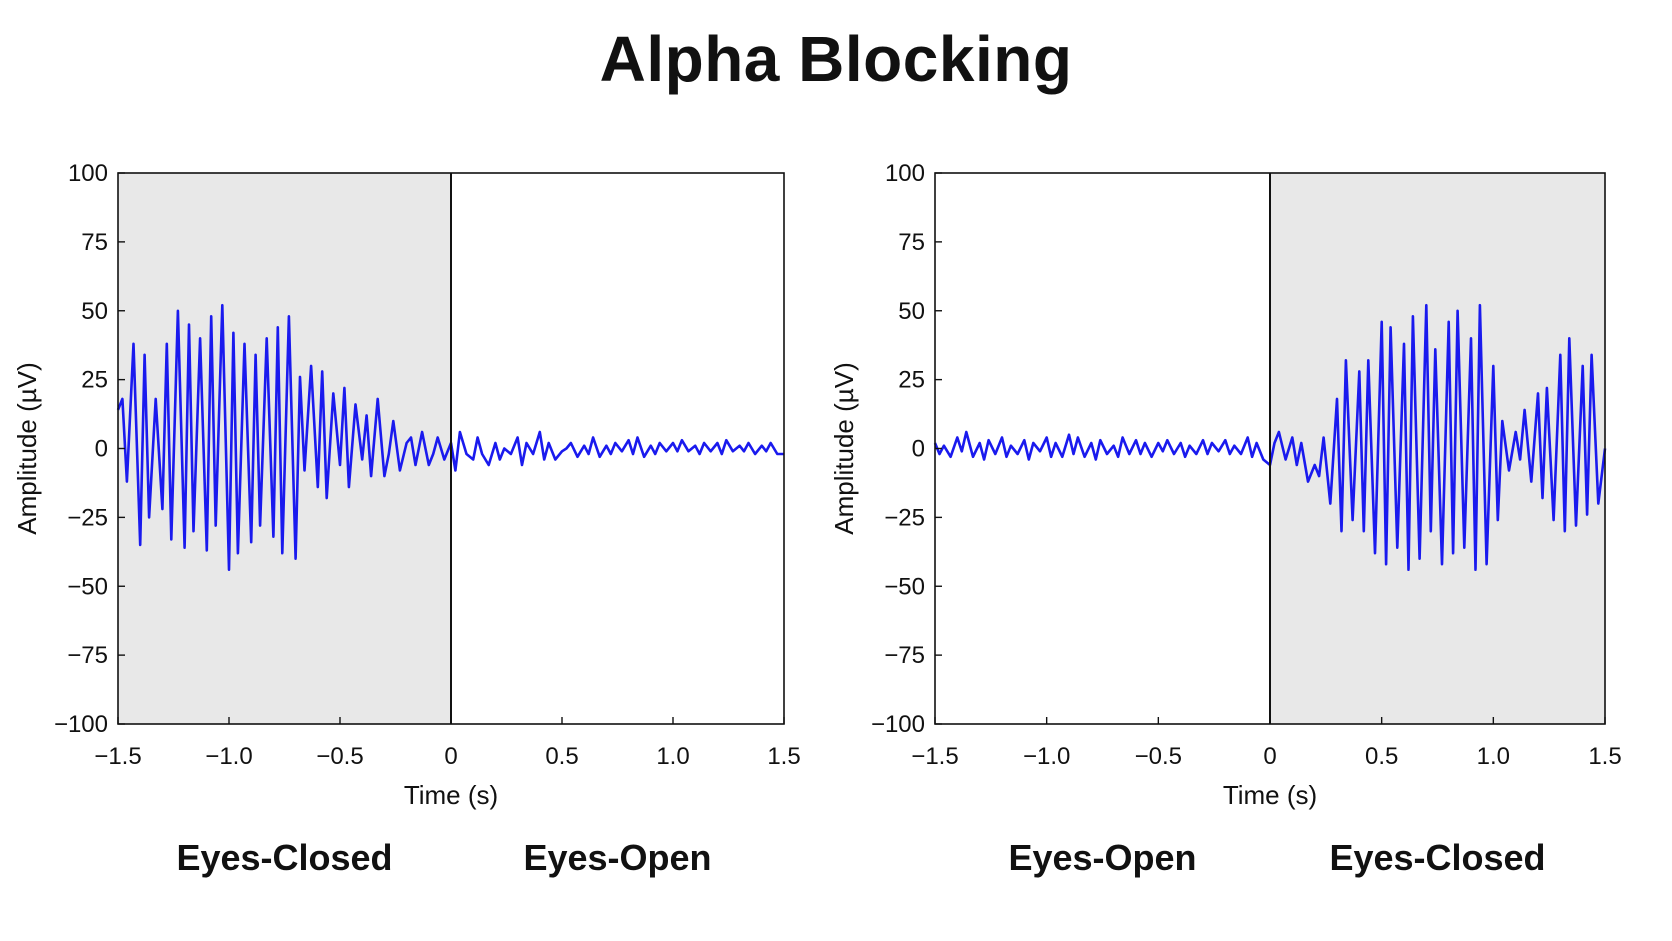 This screenshot has width=1672, height=941. I want to click on chart-title: Alpha Blocking, so click(836, 59).